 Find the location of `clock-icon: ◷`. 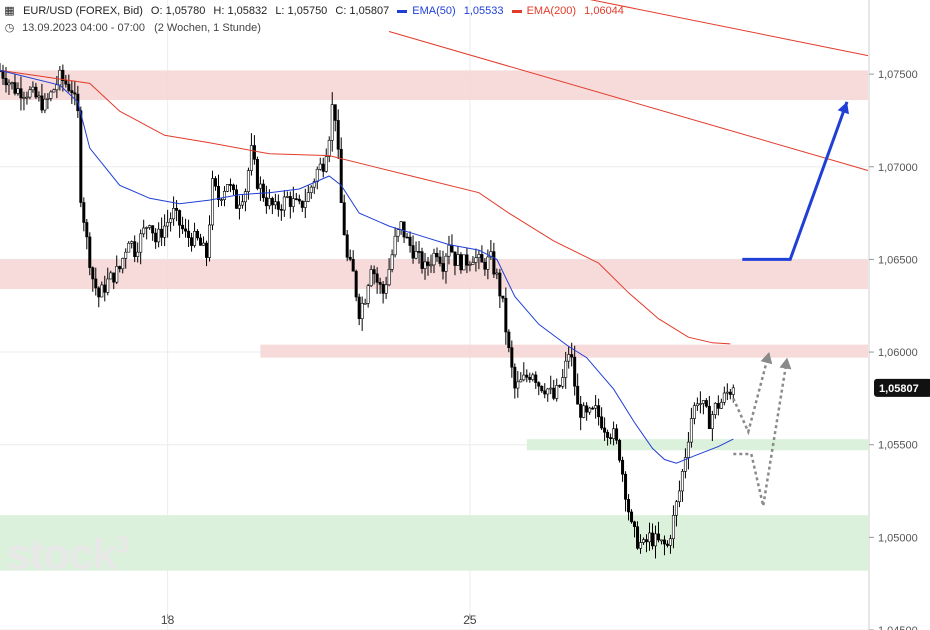

clock-icon: ◷ is located at coordinates (9, 28).